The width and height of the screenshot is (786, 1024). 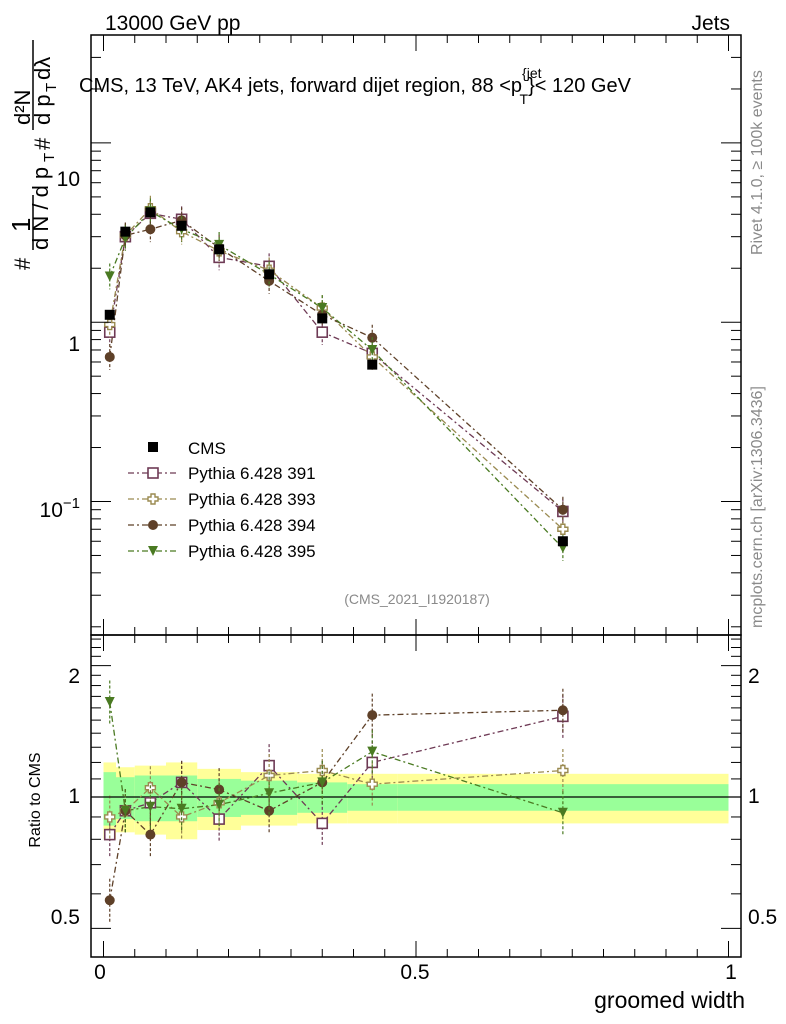 What do you see at coordinates (74, 344) in the screenshot?
I see `ytick-1: 1` at bounding box center [74, 344].